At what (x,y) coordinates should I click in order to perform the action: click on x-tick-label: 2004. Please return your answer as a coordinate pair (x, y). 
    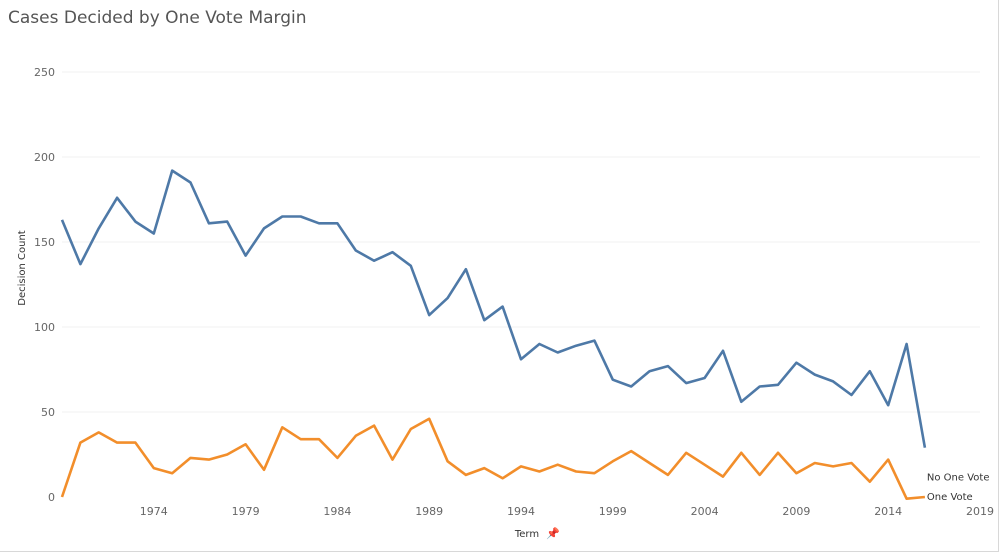
    Looking at the image, I should click on (705, 511).